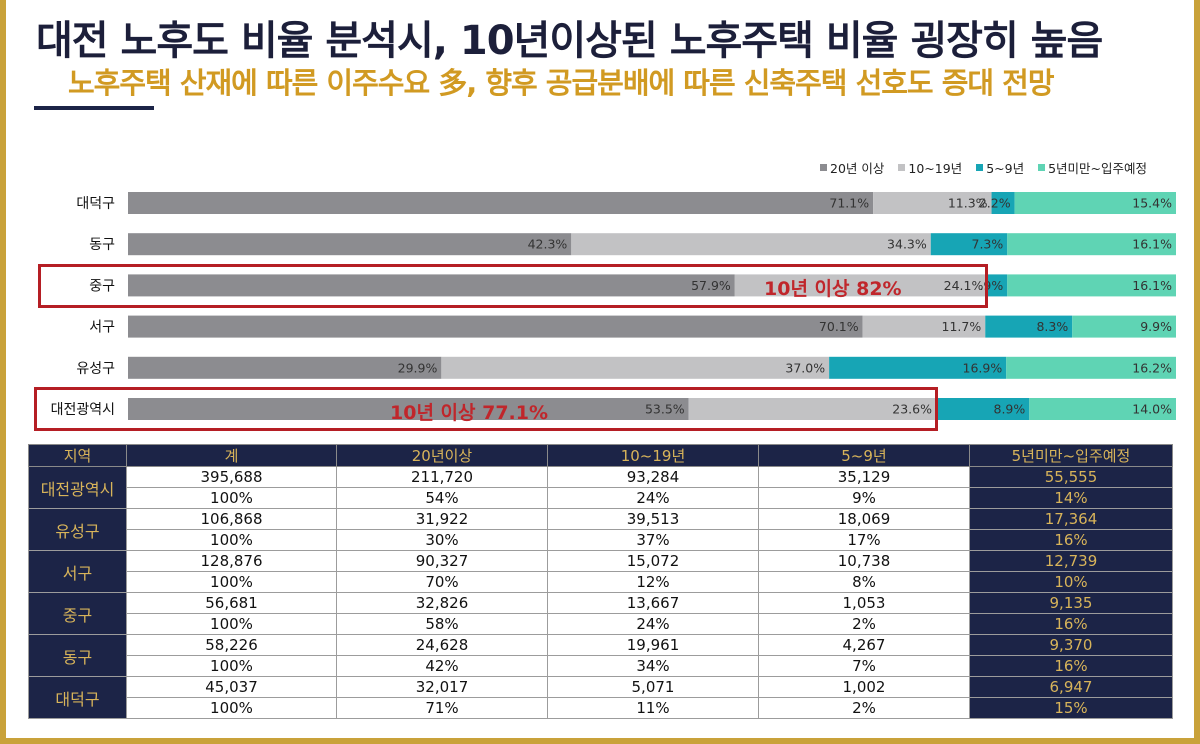  What do you see at coordinates (77, 455) in the screenshot?
I see `table-header-cell: 지역` at bounding box center [77, 455].